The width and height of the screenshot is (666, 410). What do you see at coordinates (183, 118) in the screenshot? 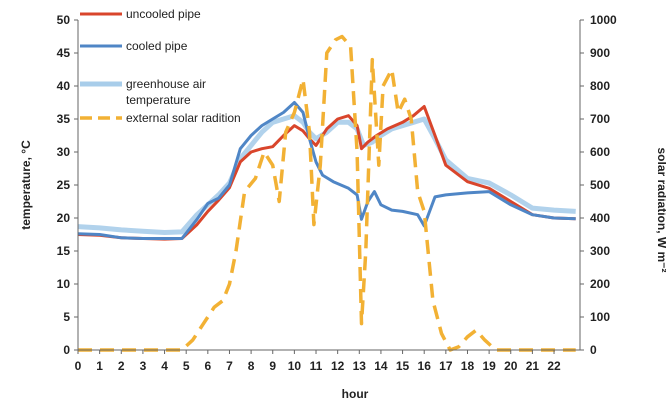
I see `legend-label: external solar radition` at bounding box center [183, 118].